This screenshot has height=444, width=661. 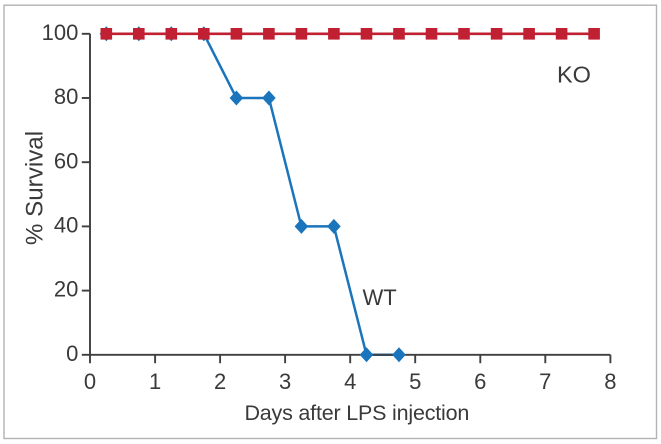 What do you see at coordinates (610, 381) in the screenshot?
I see `svg-text: 8` at bounding box center [610, 381].